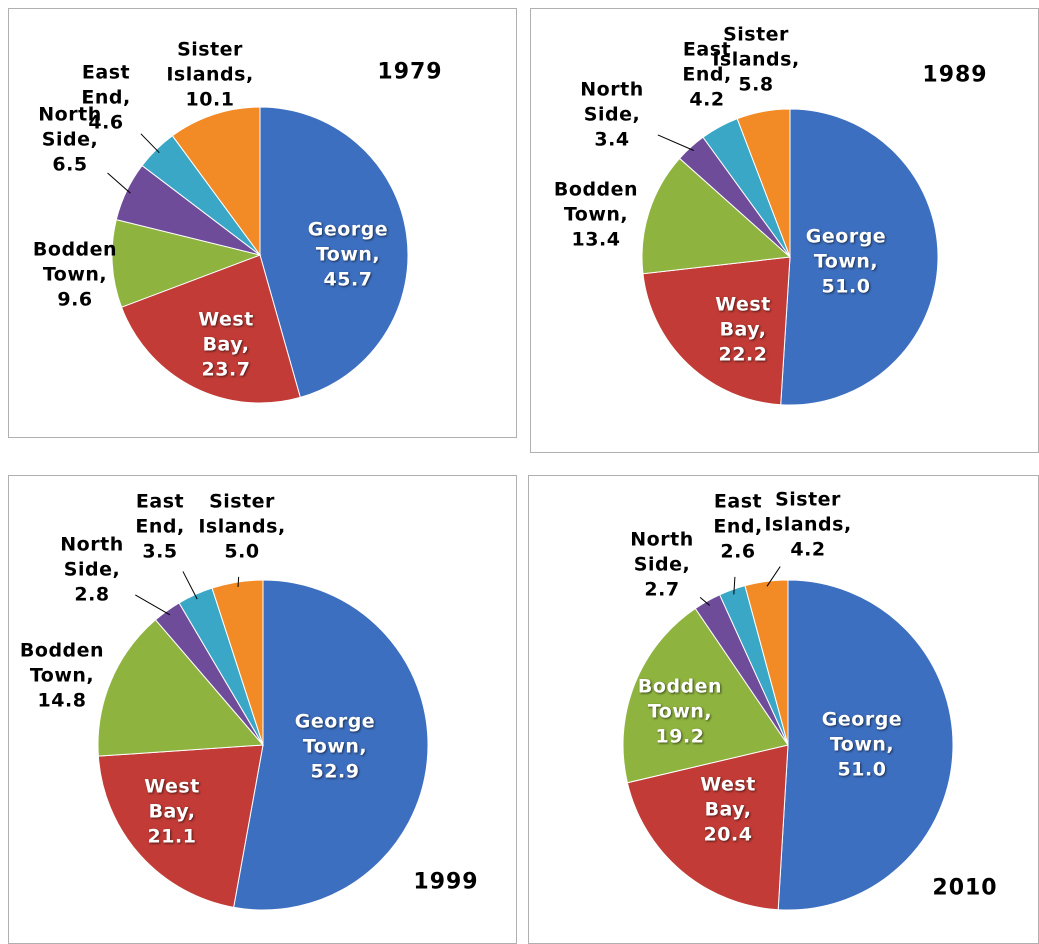  Describe the element at coordinates (955, 75) in the screenshot. I see `chart-title: 1989` at that location.